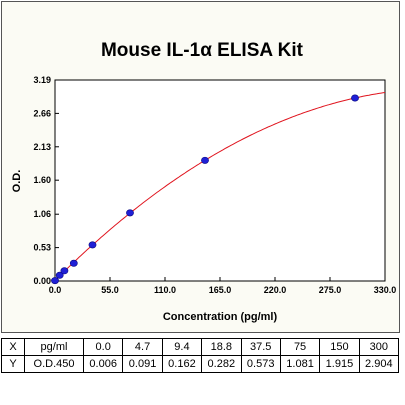 The height and width of the screenshot is (405, 405). I want to click on table-row-x: X pg/ml 0.0 4.7 9.4 18.8 37.5 75 150 300, so click(200, 347).